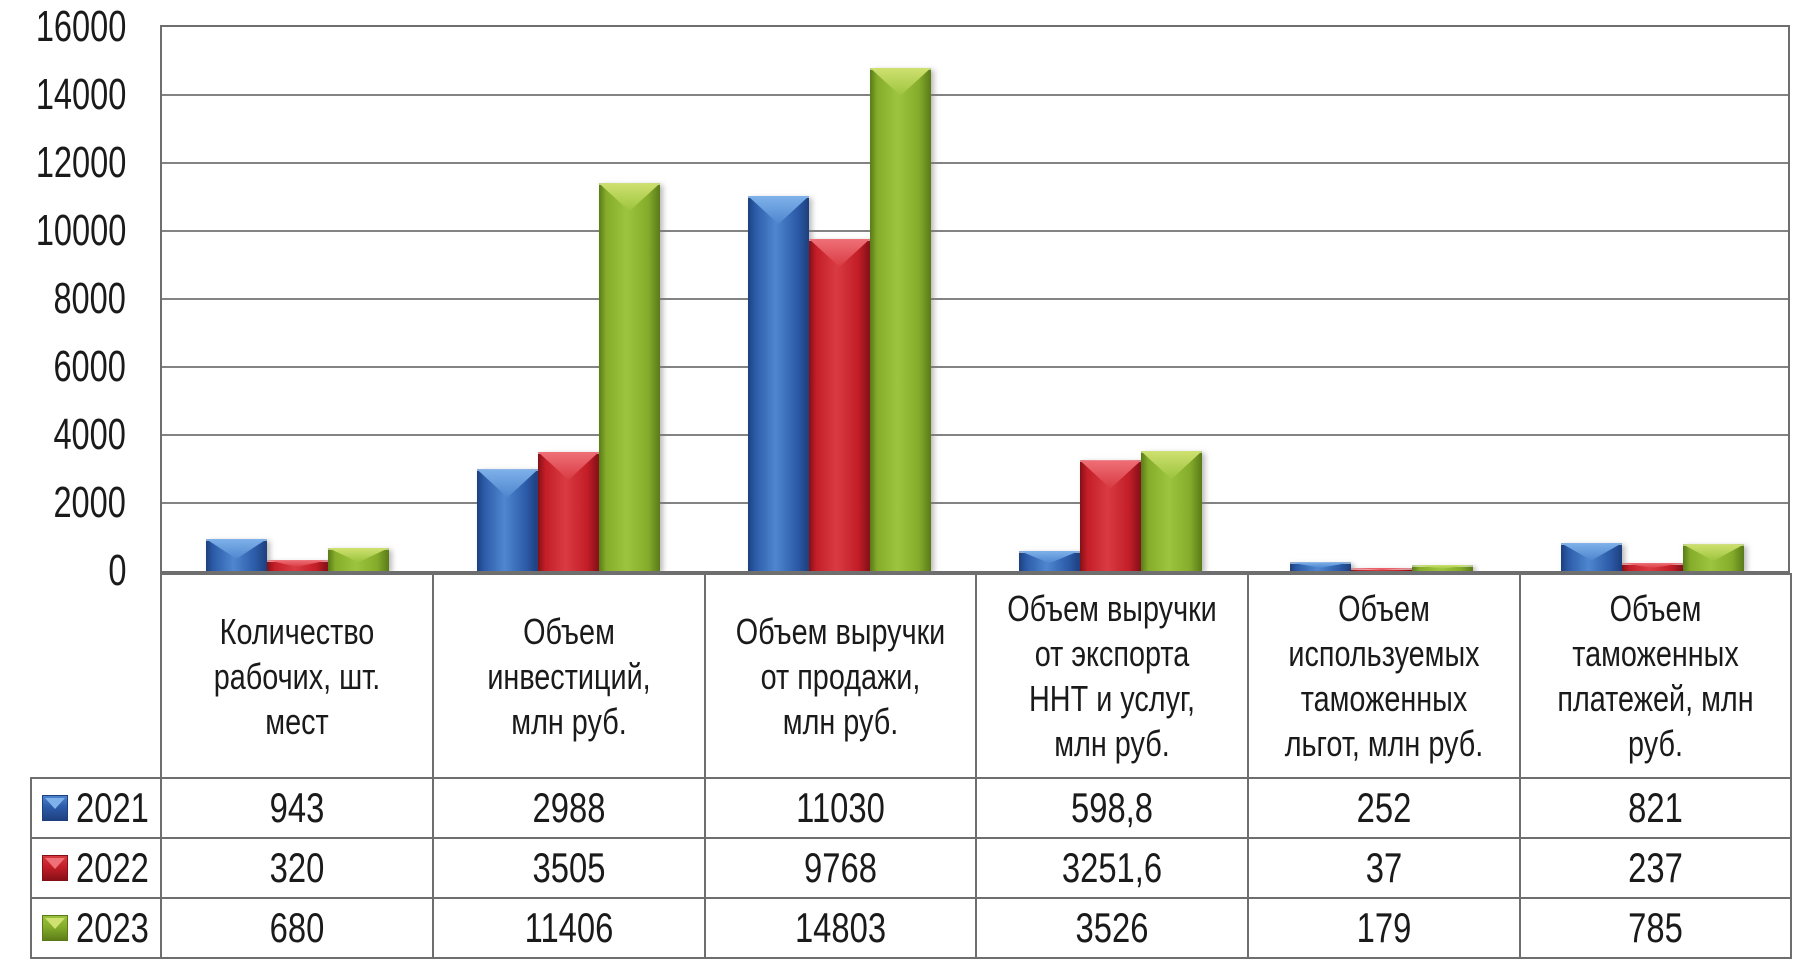 The image size is (1807, 971). I want to click on value-text: 11406, so click(569, 927).